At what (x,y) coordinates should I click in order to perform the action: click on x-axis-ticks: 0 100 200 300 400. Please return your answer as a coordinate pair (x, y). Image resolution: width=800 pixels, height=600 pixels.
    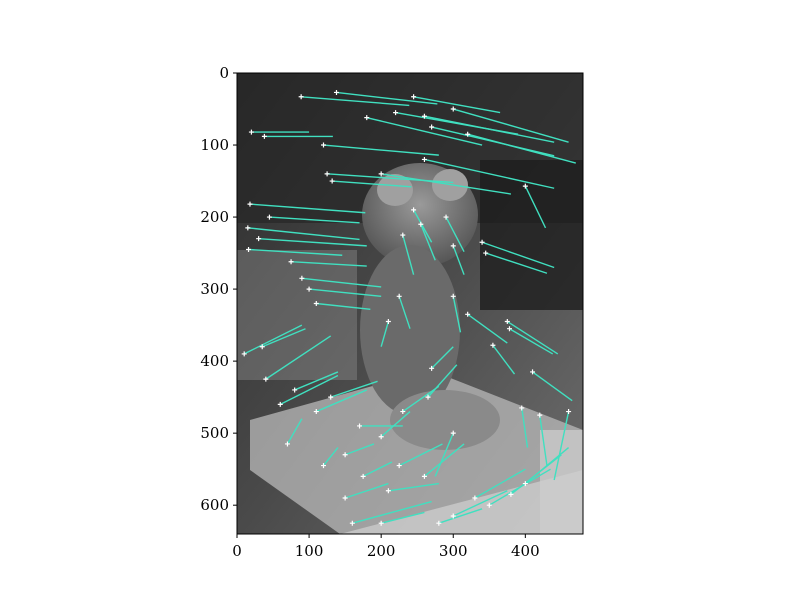
    Looking at the image, I should click on (386, 547).